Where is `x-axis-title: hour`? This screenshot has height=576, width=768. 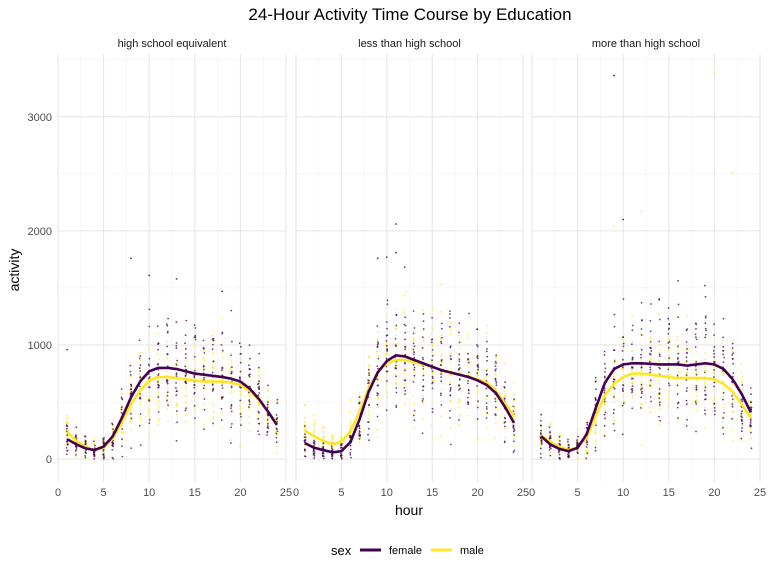
x-axis-title: hour is located at coordinates (409, 510).